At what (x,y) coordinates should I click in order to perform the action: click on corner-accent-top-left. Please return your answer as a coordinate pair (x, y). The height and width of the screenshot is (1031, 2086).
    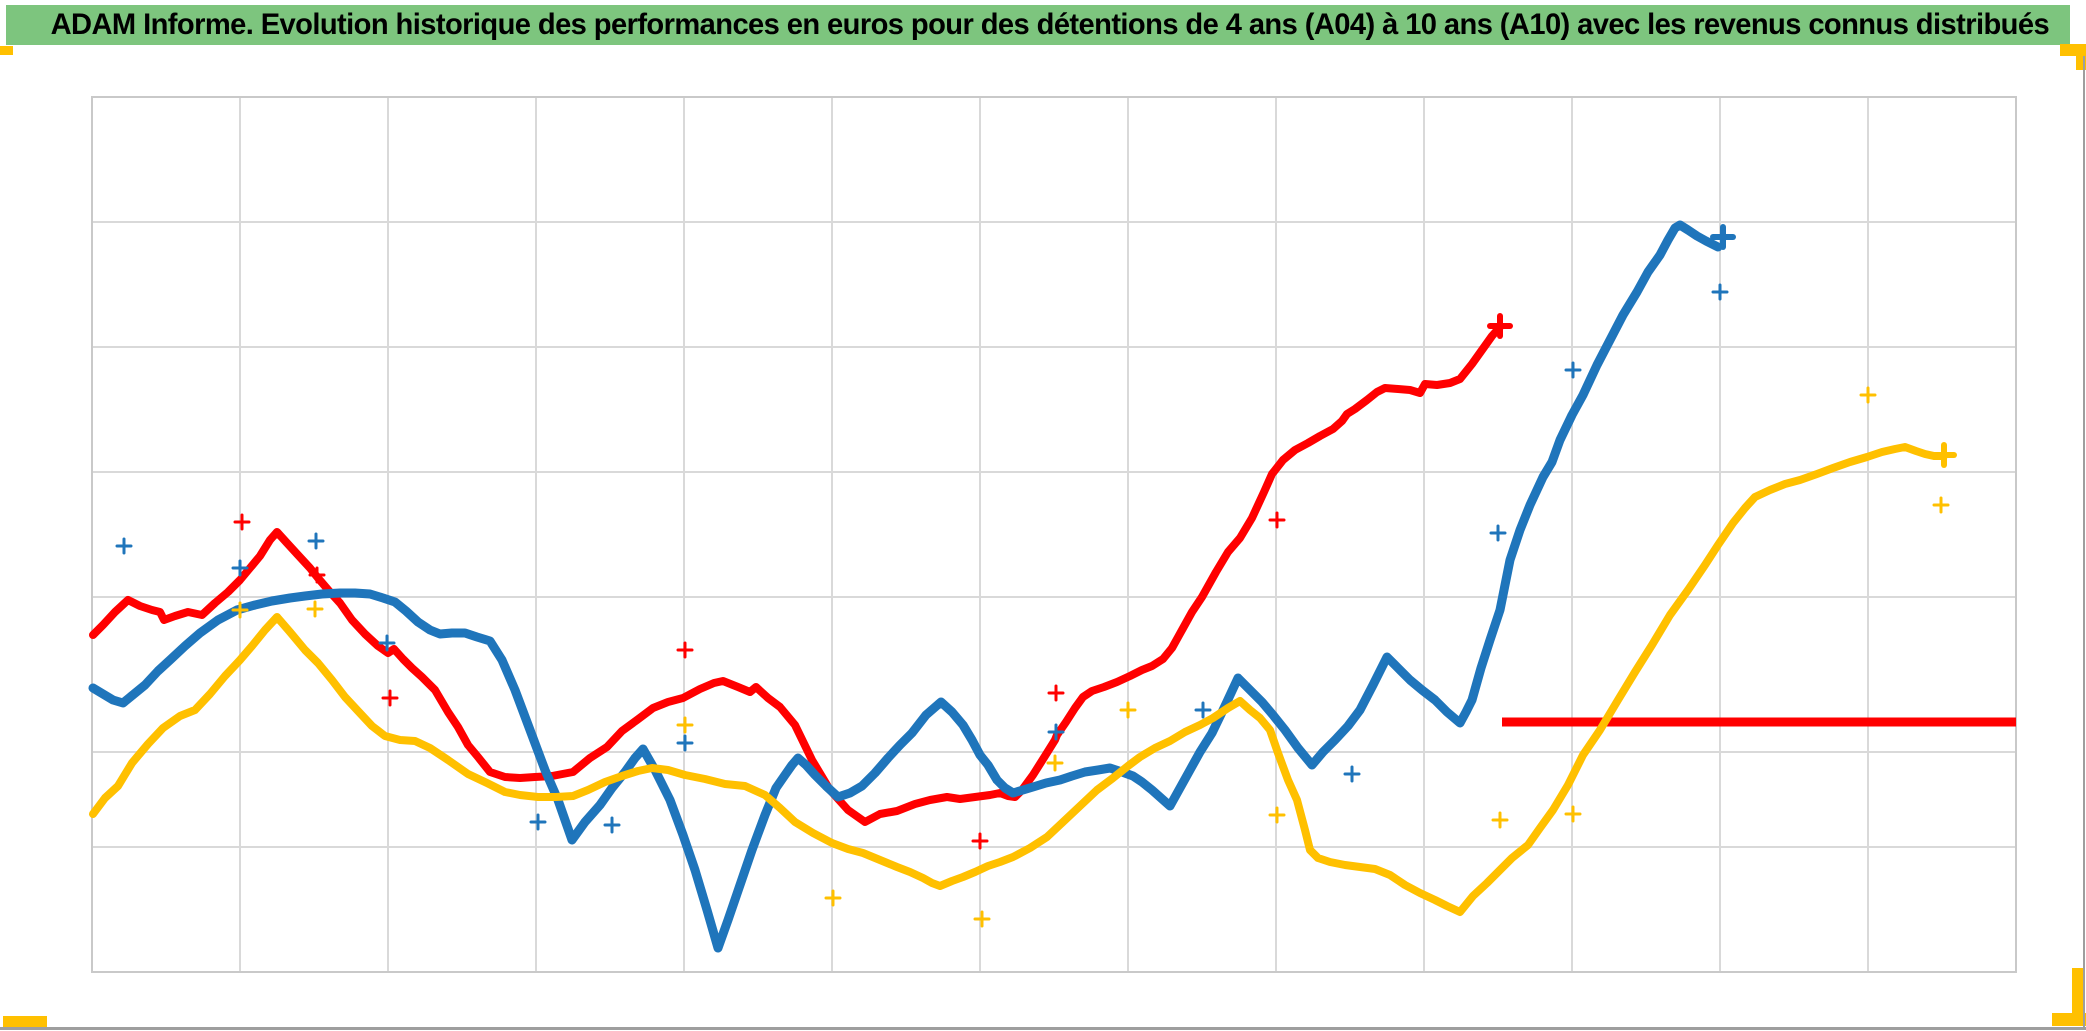
    Looking at the image, I should click on (6, 50).